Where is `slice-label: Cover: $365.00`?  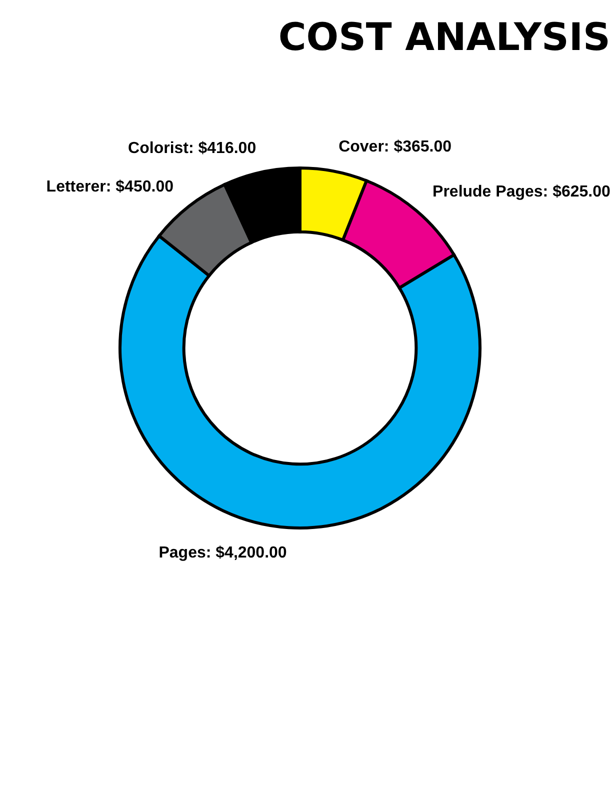 slice-label: Cover: $365.00 is located at coordinates (395, 147).